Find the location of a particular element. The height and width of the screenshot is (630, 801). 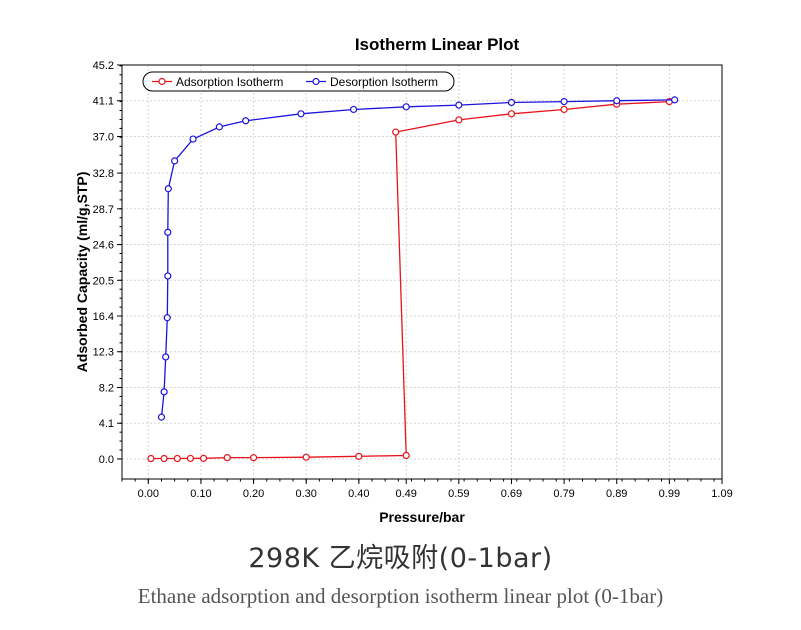

y-tick-label: 45.2 is located at coordinates (103, 66).